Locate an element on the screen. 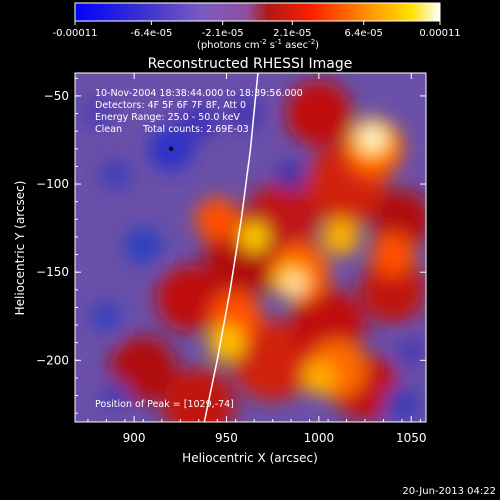  annotation-detectors: Detectors: 4F 5F 6F 7F 8F, Att 0 is located at coordinates (170, 105).